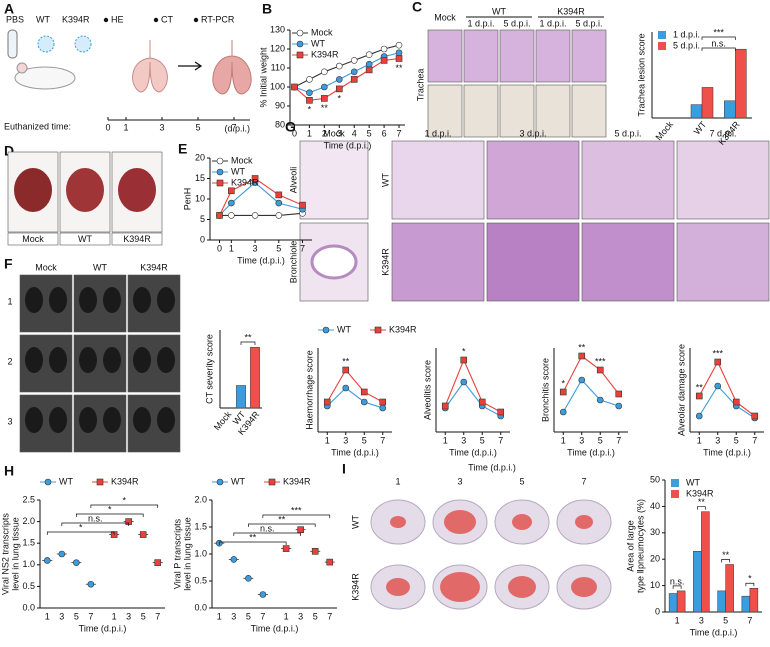 The width and height of the screenshot is (770, 647). What do you see at coordinates (294, 133) in the screenshot?
I see `x-tick-label: 0` at bounding box center [294, 133].